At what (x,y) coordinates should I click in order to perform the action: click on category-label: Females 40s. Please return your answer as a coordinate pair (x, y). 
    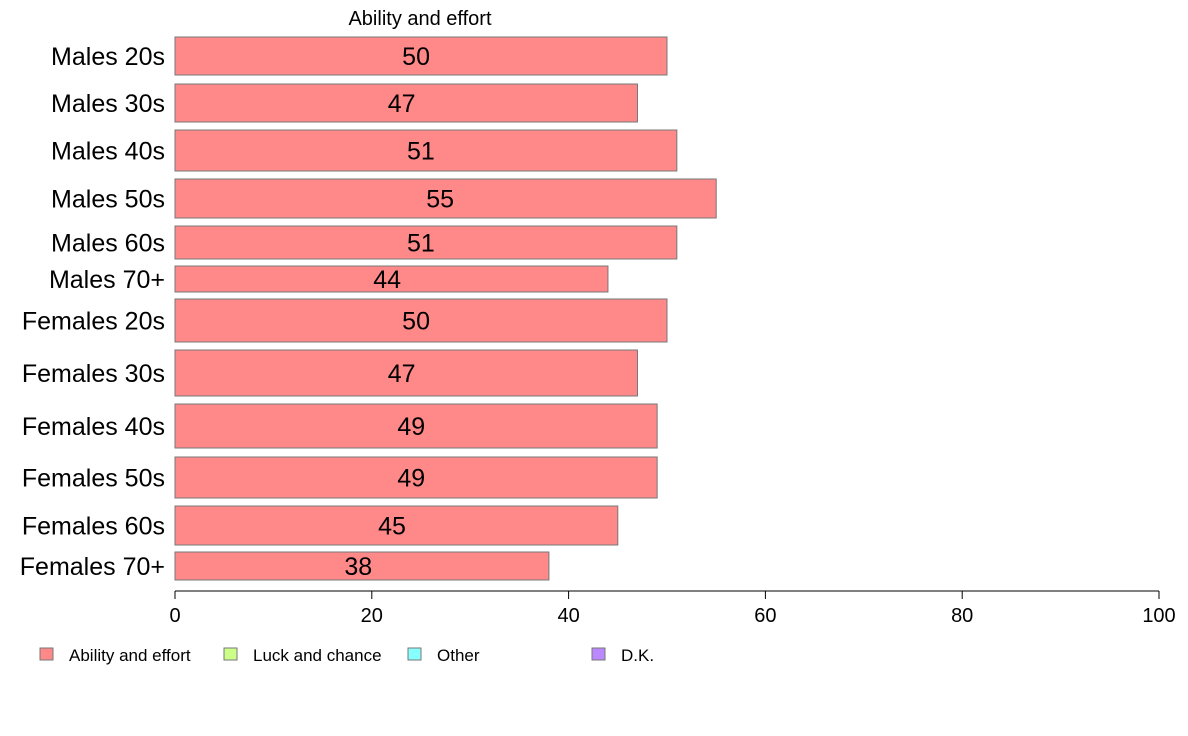
    Looking at the image, I should click on (93, 427).